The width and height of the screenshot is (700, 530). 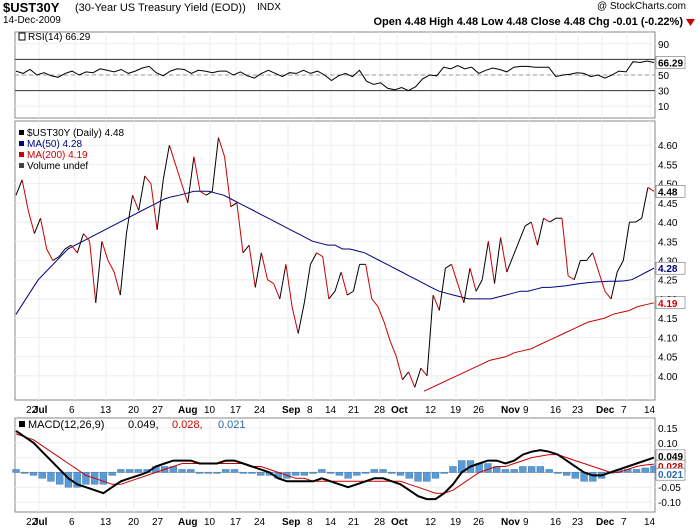 What do you see at coordinates (670, 268) in the screenshot?
I see `ma50-current-label-box` at bounding box center [670, 268].